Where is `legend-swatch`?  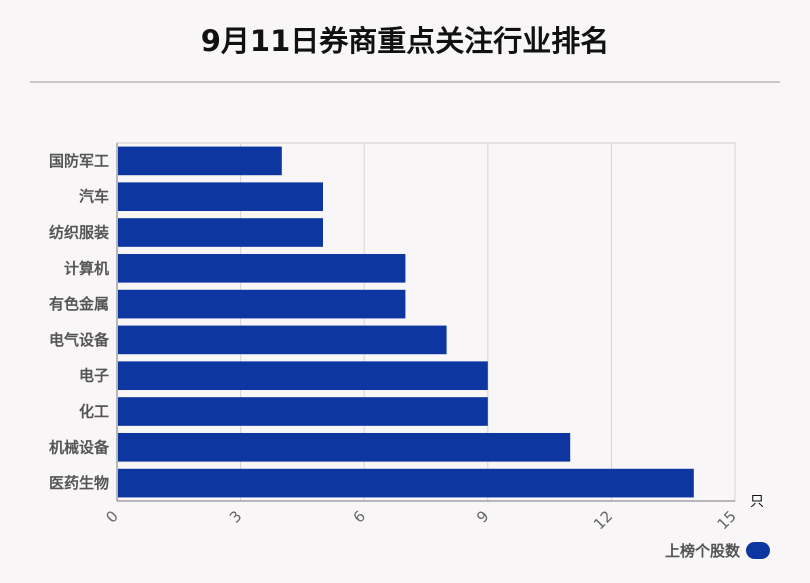 legend-swatch is located at coordinates (758, 550).